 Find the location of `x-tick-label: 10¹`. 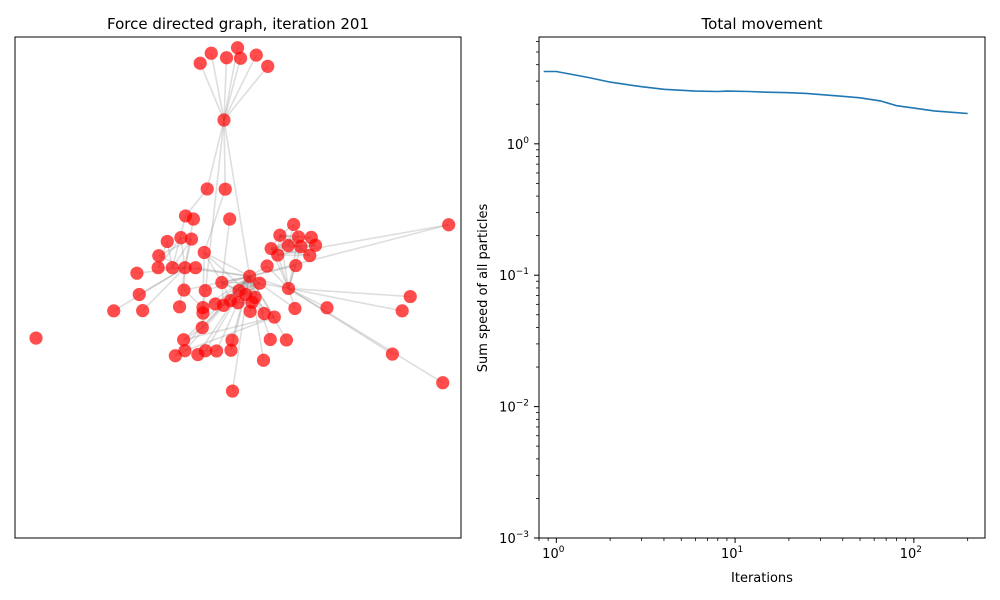

x-tick-label: 10¹ is located at coordinates (732, 553).